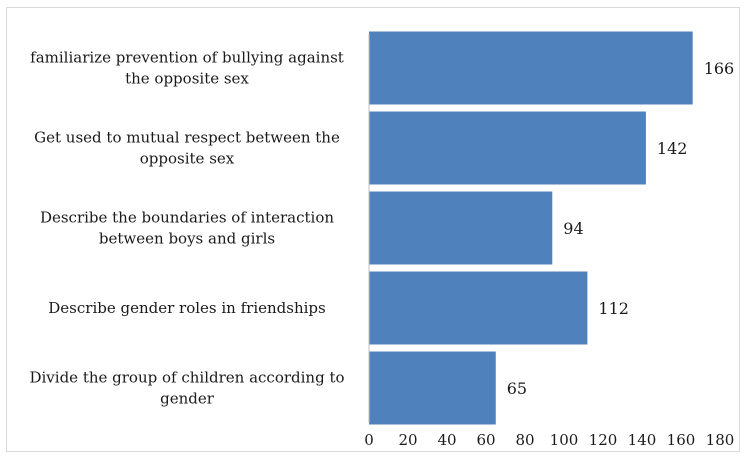 The height and width of the screenshot is (459, 748). Describe the element at coordinates (719, 68) in the screenshot. I see `data-label-0: 166` at that location.